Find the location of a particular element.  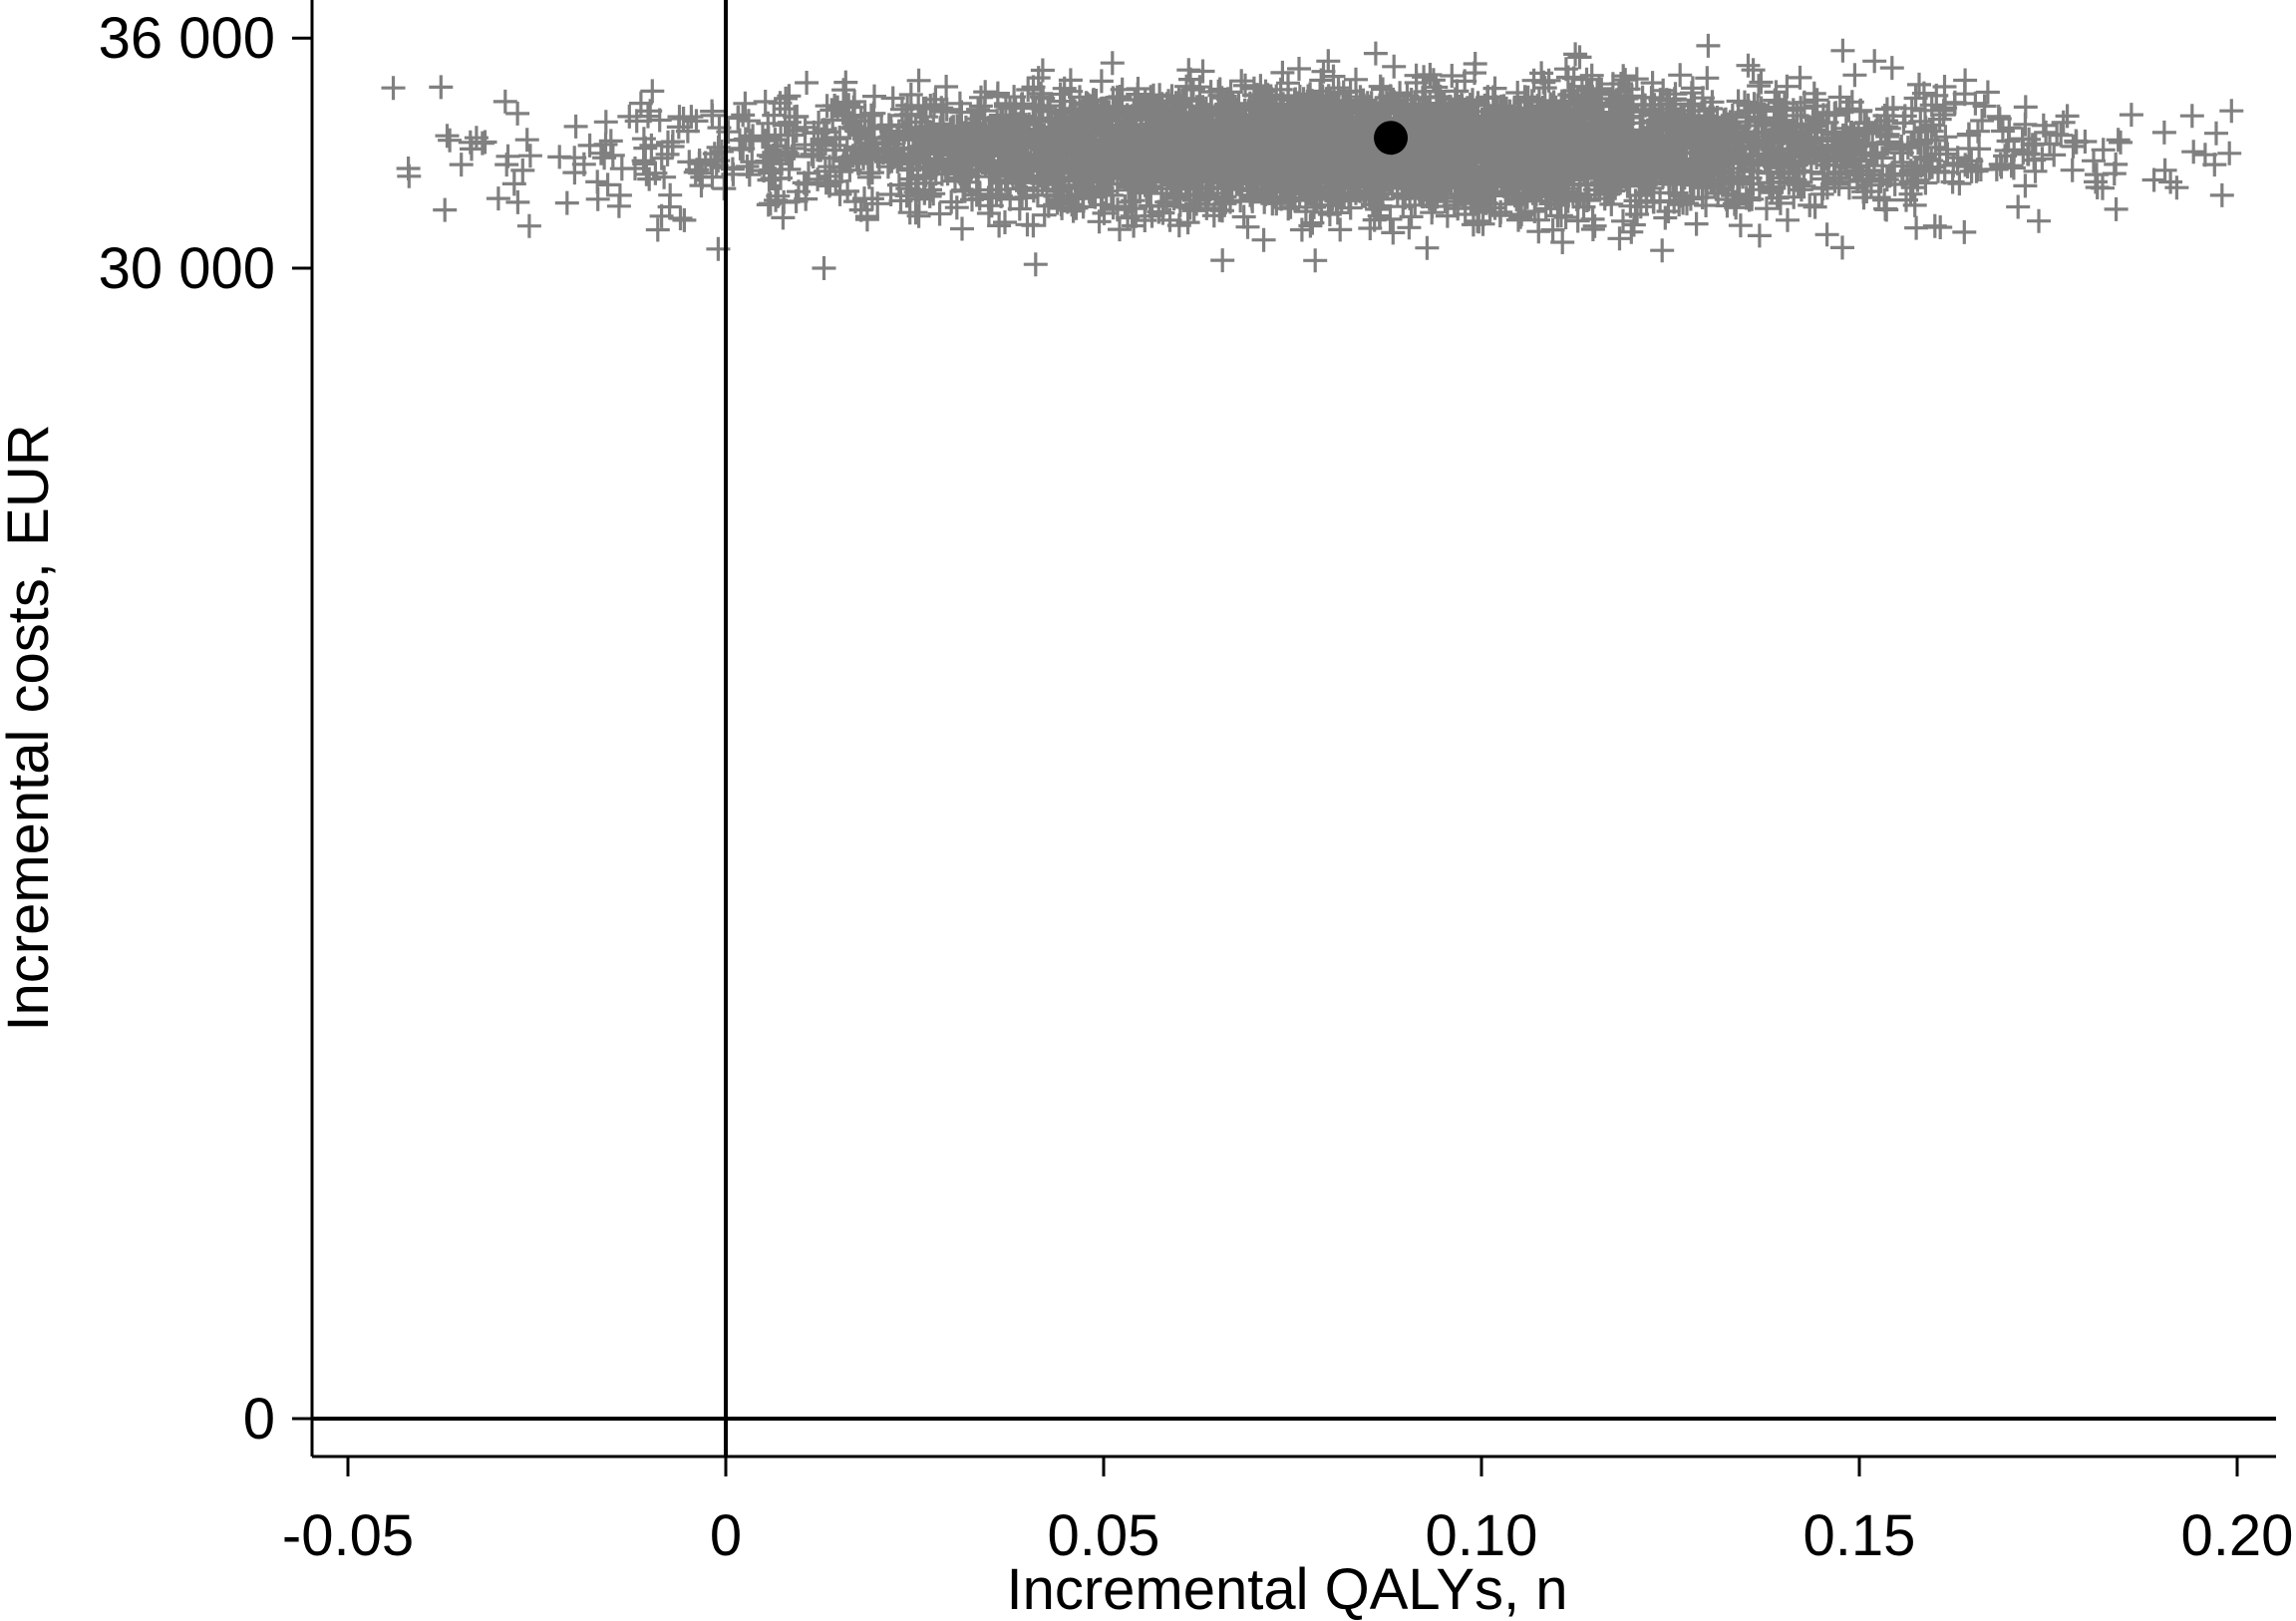

x-tick-label: 0 is located at coordinates (726, 1535).